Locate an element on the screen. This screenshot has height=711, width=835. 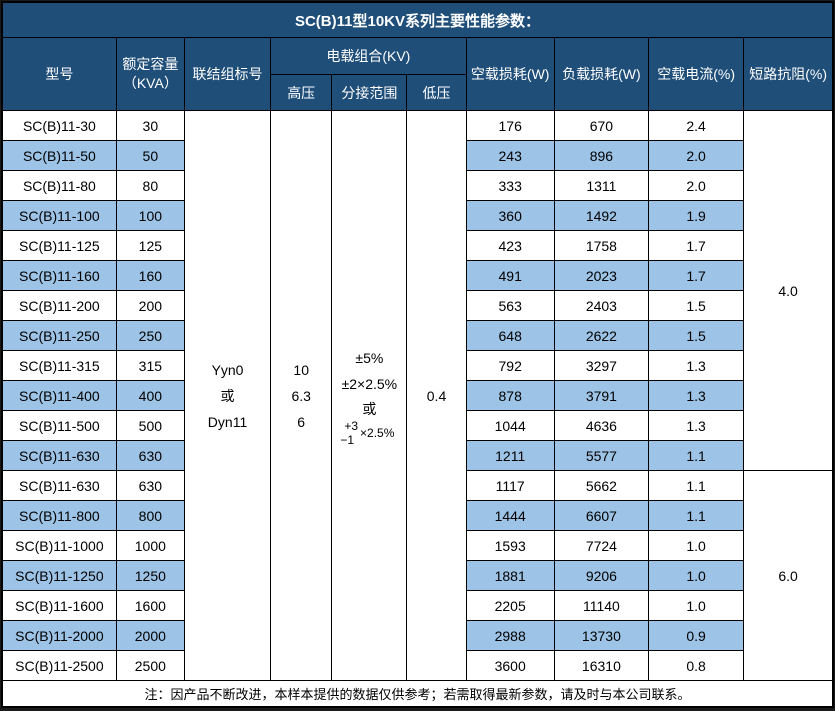
cell-no-load-loss: 563 is located at coordinates (510, 305).